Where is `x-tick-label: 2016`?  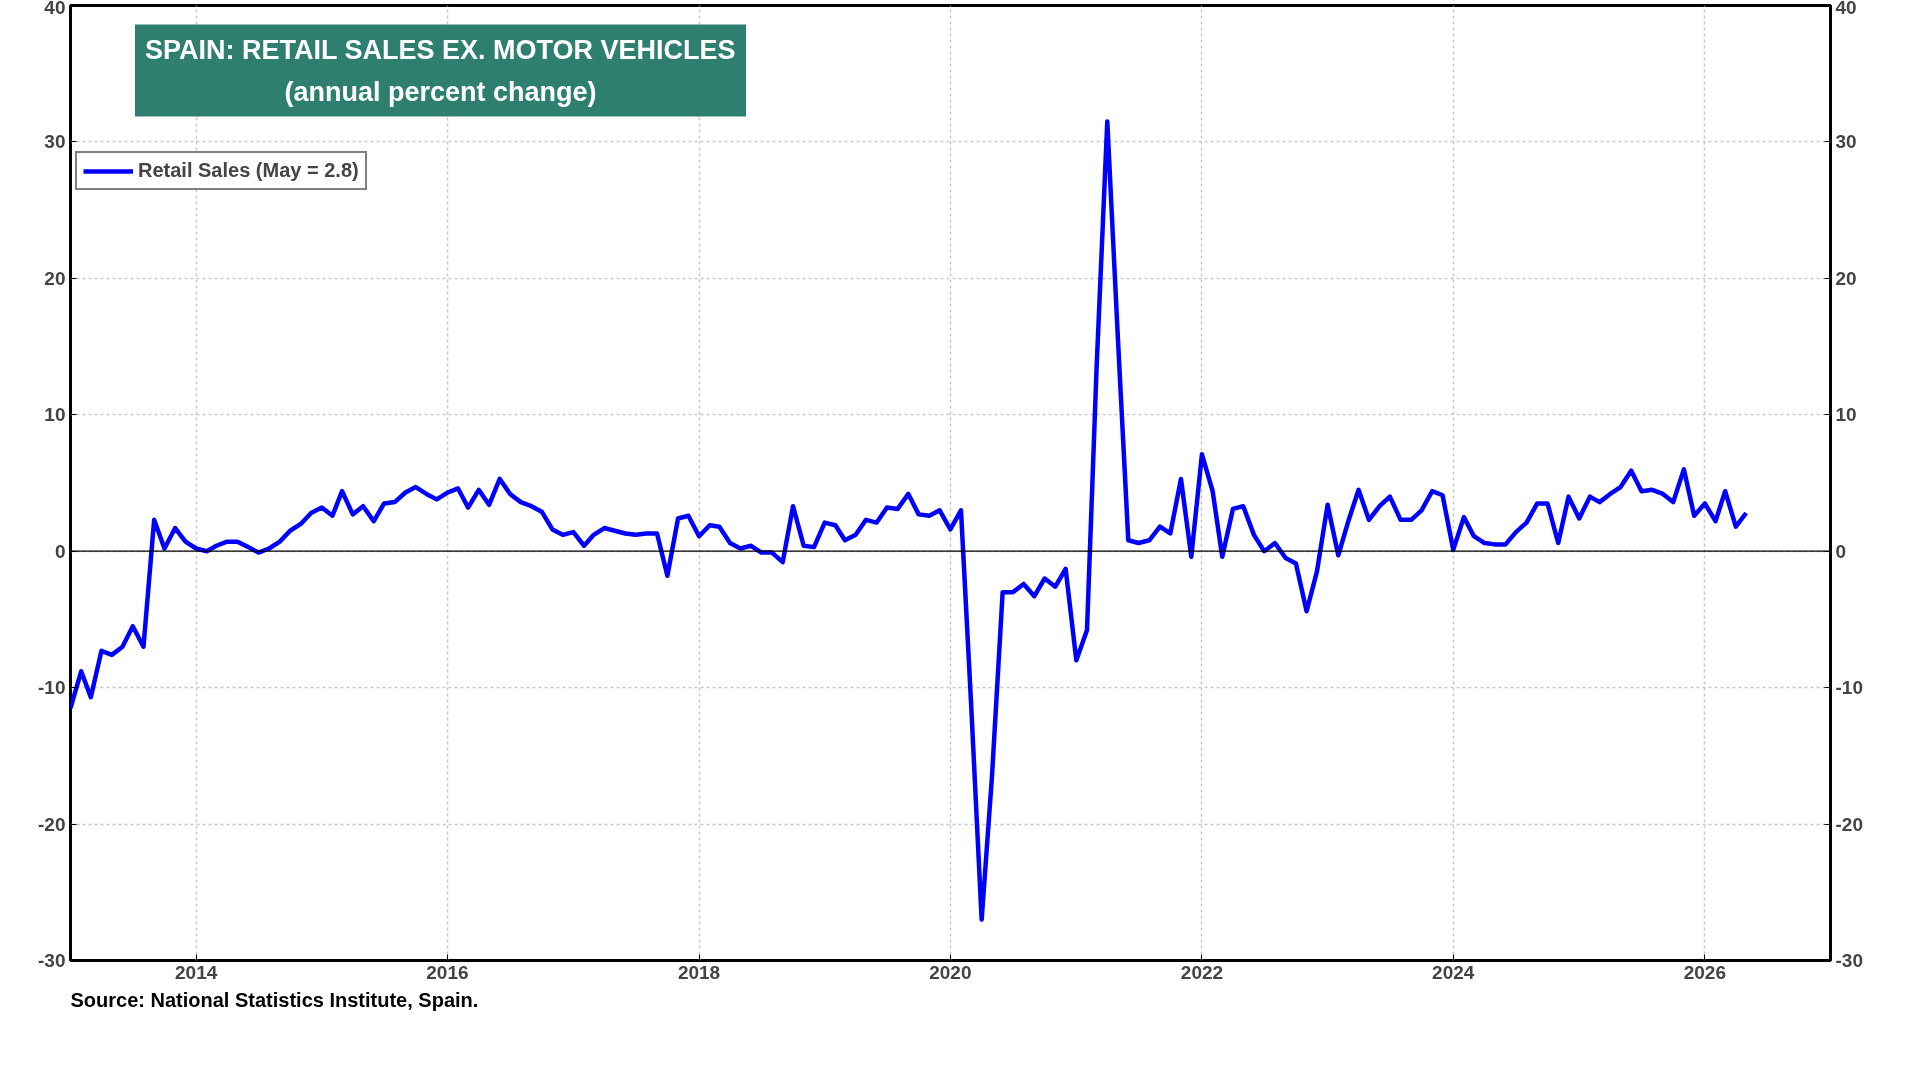 x-tick-label: 2016 is located at coordinates (447, 972).